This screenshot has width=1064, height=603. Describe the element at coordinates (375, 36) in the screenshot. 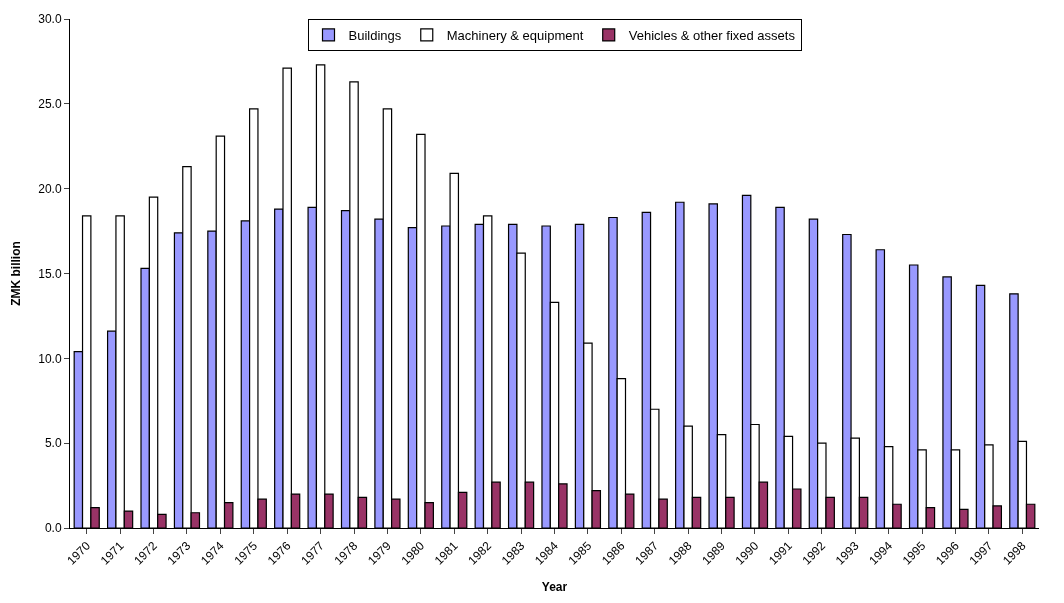

I see `legend-label: Buildings` at that location.